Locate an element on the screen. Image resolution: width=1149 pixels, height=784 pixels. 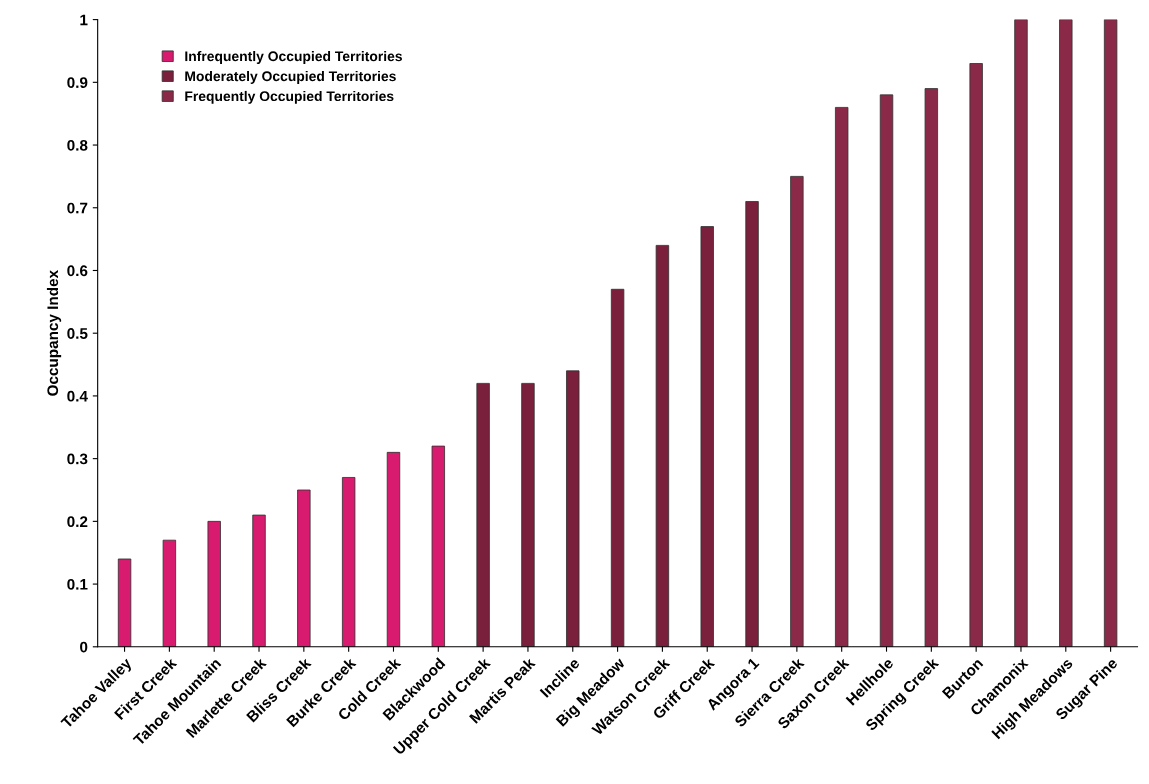
legend-label: Frequently Occupied Territories is located at coordinates (289, 97).